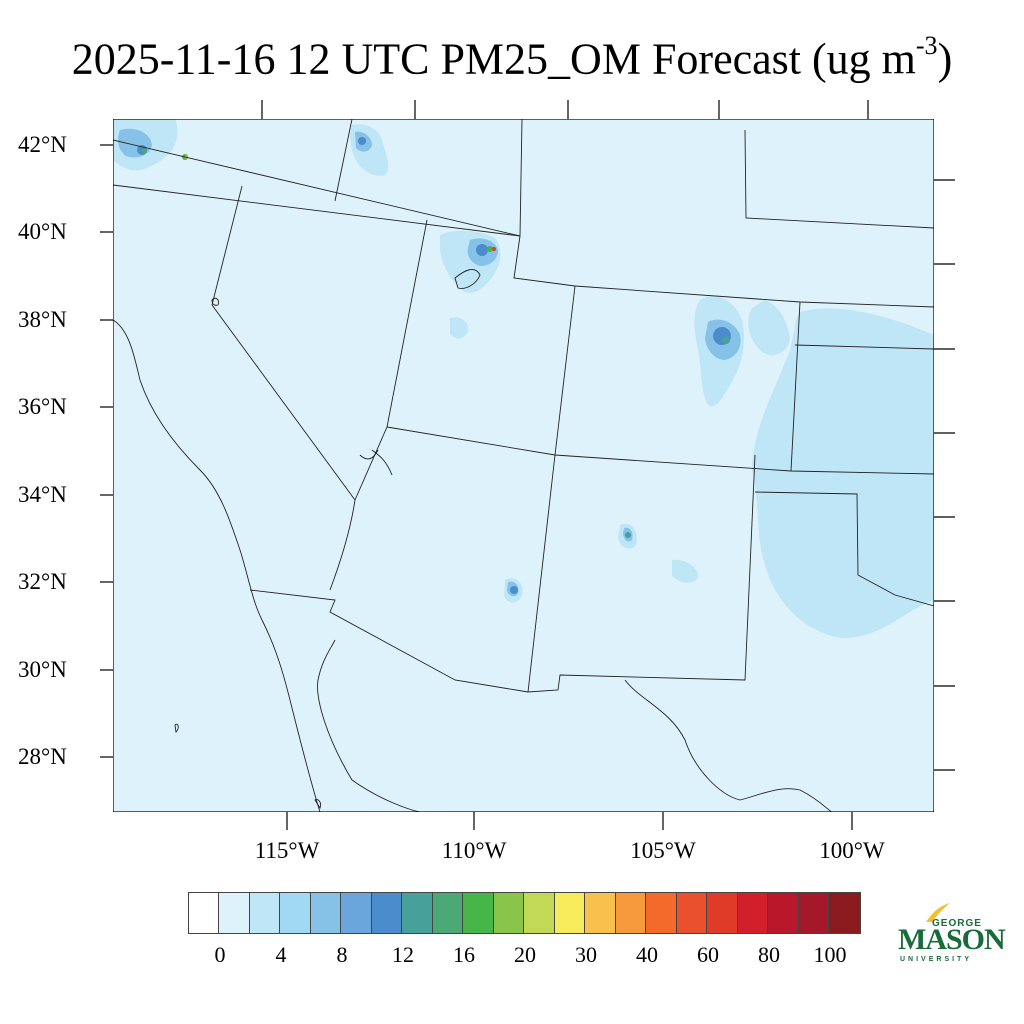  What do you see at coordinates (42, 581) in the screenshot?
I see `lat-label-32: 32°N` at bounding box center [42, 581].